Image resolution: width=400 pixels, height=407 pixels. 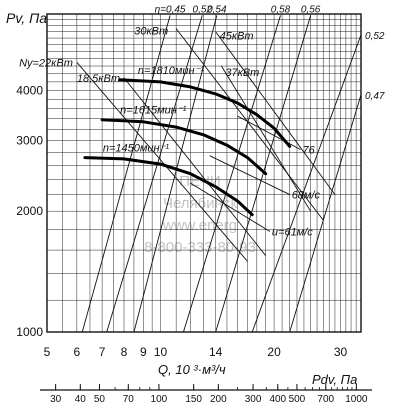 I want to click on x-tick-label-8: 8, so click(x=124, y=352).